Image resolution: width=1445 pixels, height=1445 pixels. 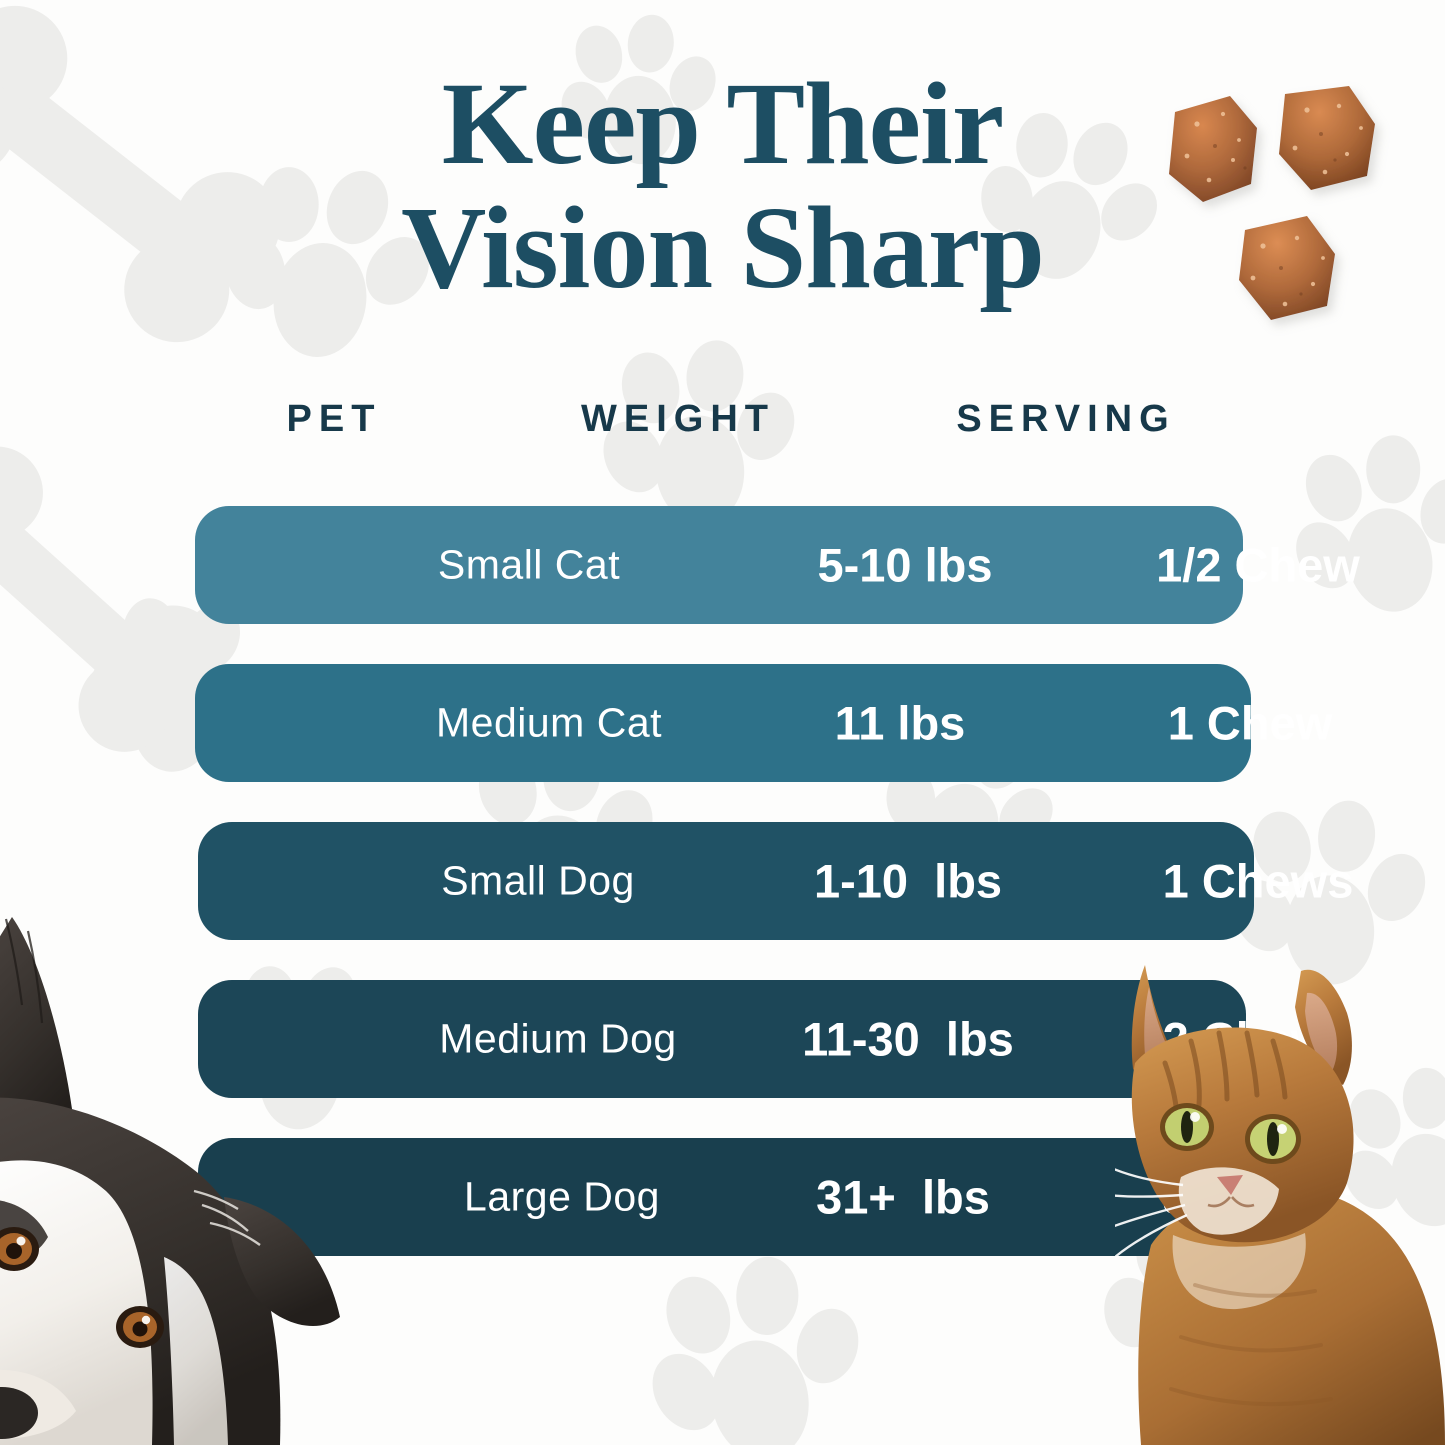 What do you see at coordinates (903, 1197) in the screenshot?
I see `cell-weight: 31+ lbs` at bounding box center [903, 1197].